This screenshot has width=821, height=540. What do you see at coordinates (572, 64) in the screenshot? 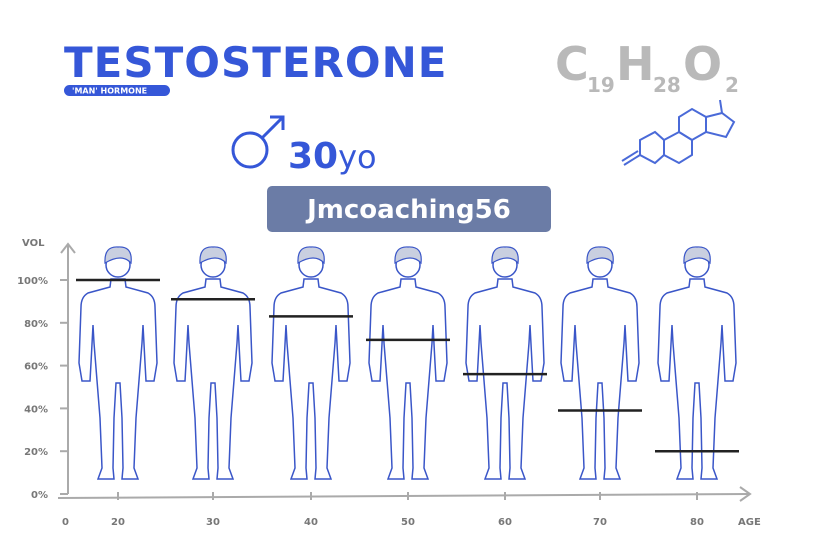
I see `svg-text: C` at bounding box center [572, 64].